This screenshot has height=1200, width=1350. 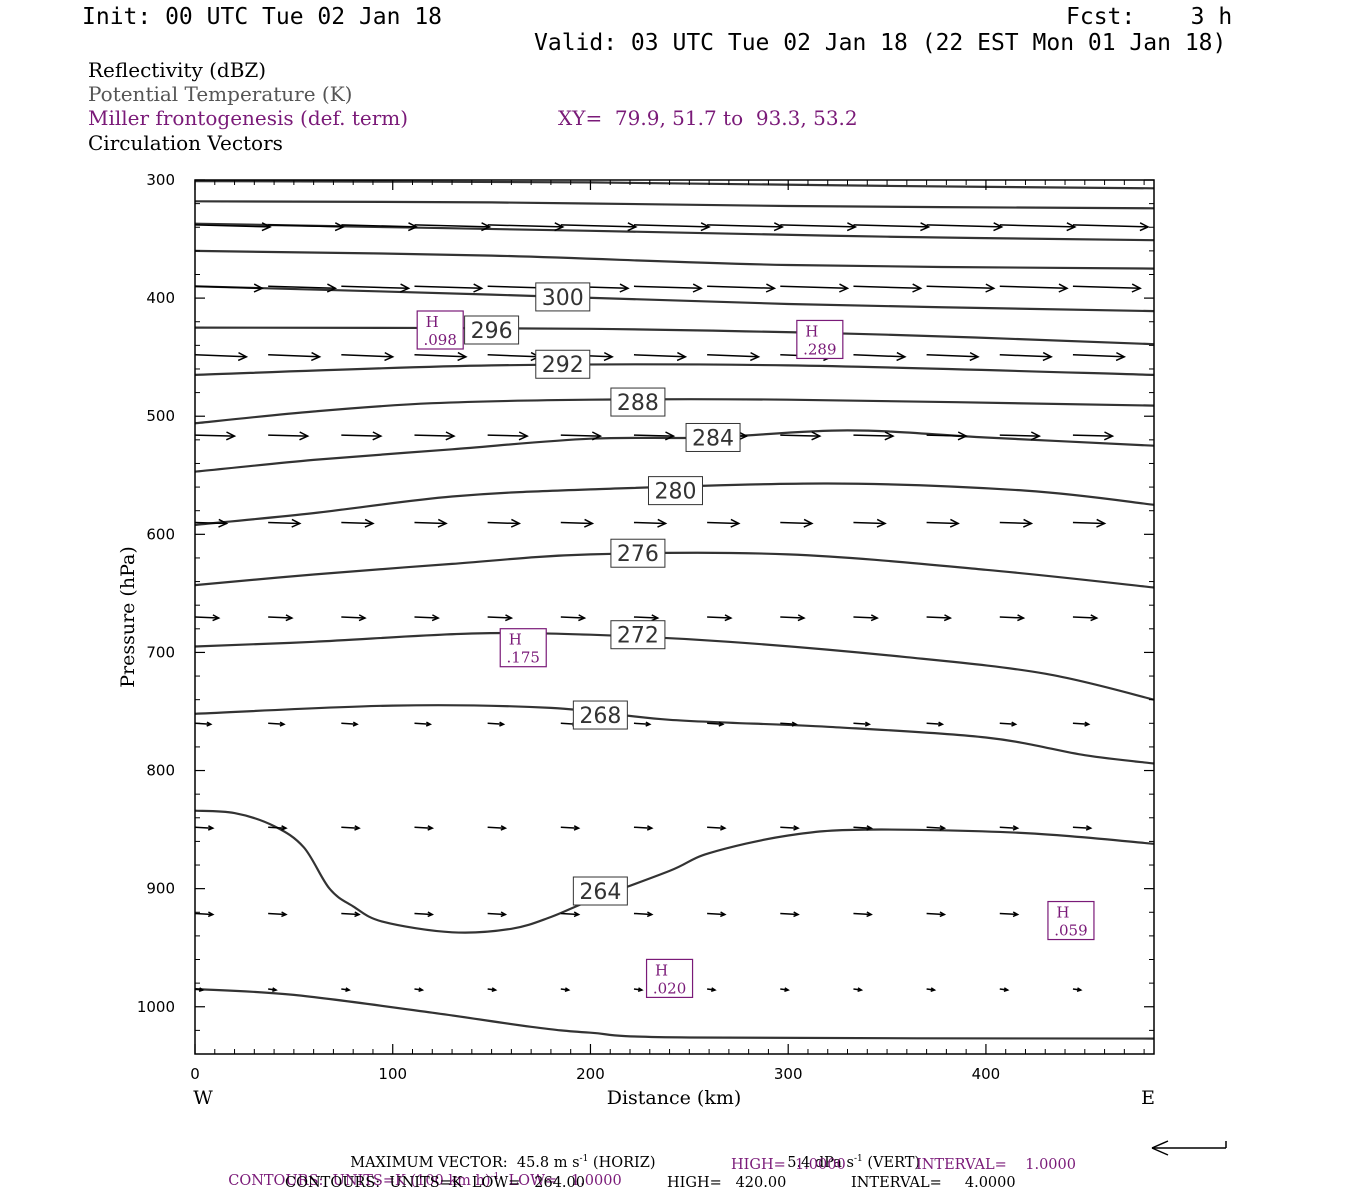 I want to click on isentrope-label: 276, so click(x=638, y=553).